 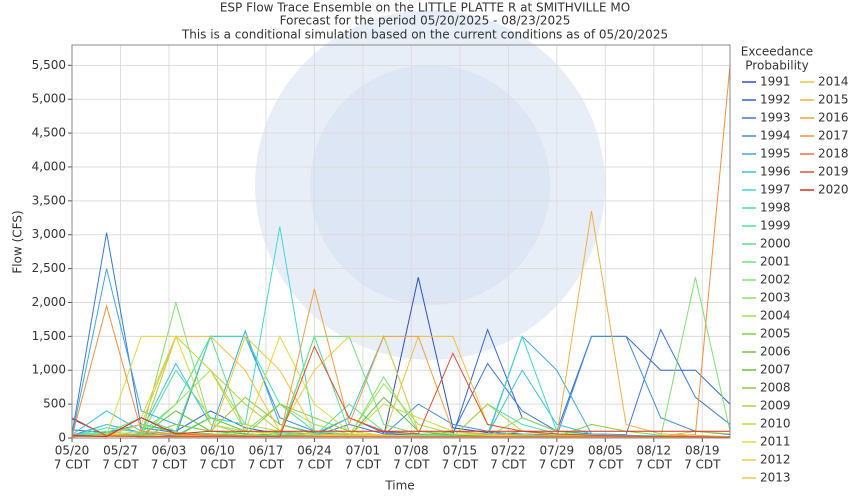 What do you see at coordinates (775, 478) in the screenshot?
I see `legend-label: 2013` at bounding box center [775, 478].